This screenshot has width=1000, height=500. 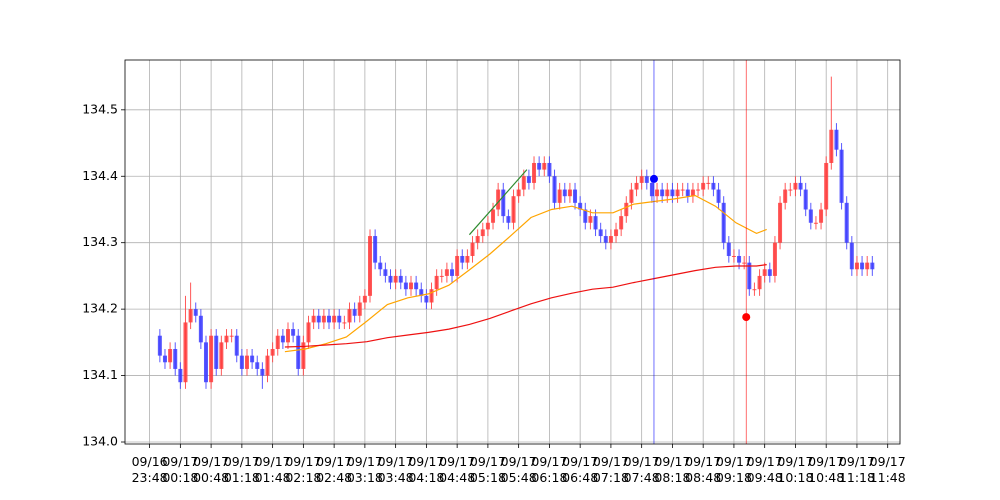 What do you see at coordinates (519, 469) in the screenshot?
I see `x-tick-label: 09/17 05:48` at bounding box center [519, 469].